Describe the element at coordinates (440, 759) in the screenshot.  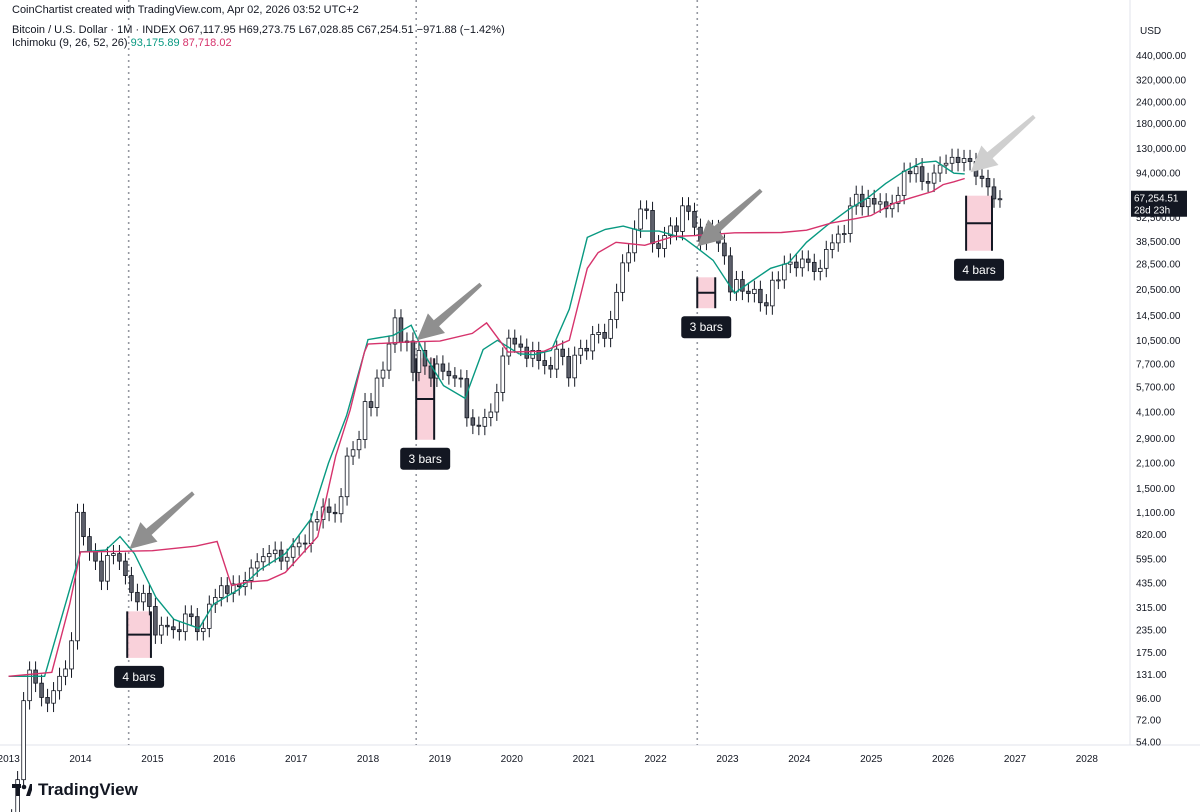
I see `year-tick-label: 2019` at that location.